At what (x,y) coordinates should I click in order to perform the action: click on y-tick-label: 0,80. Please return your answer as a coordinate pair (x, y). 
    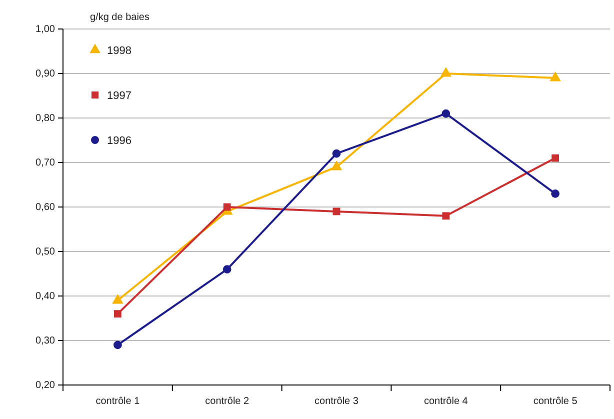
    Looking at the image, I should click on (46, 118).